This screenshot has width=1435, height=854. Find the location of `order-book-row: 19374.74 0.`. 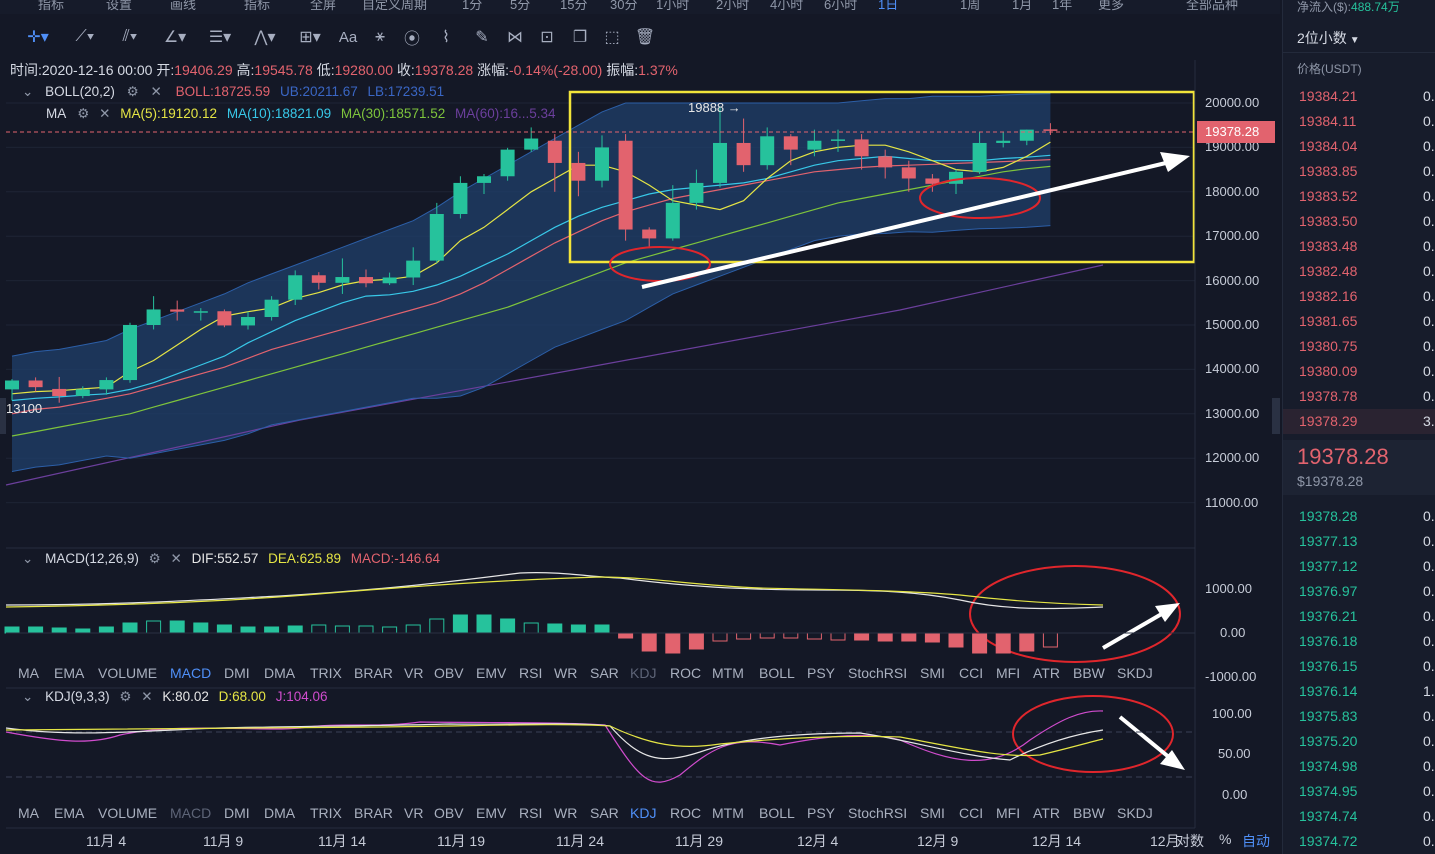

order-book-row: 19374.74 0. is located at coordinates (1359, 816).